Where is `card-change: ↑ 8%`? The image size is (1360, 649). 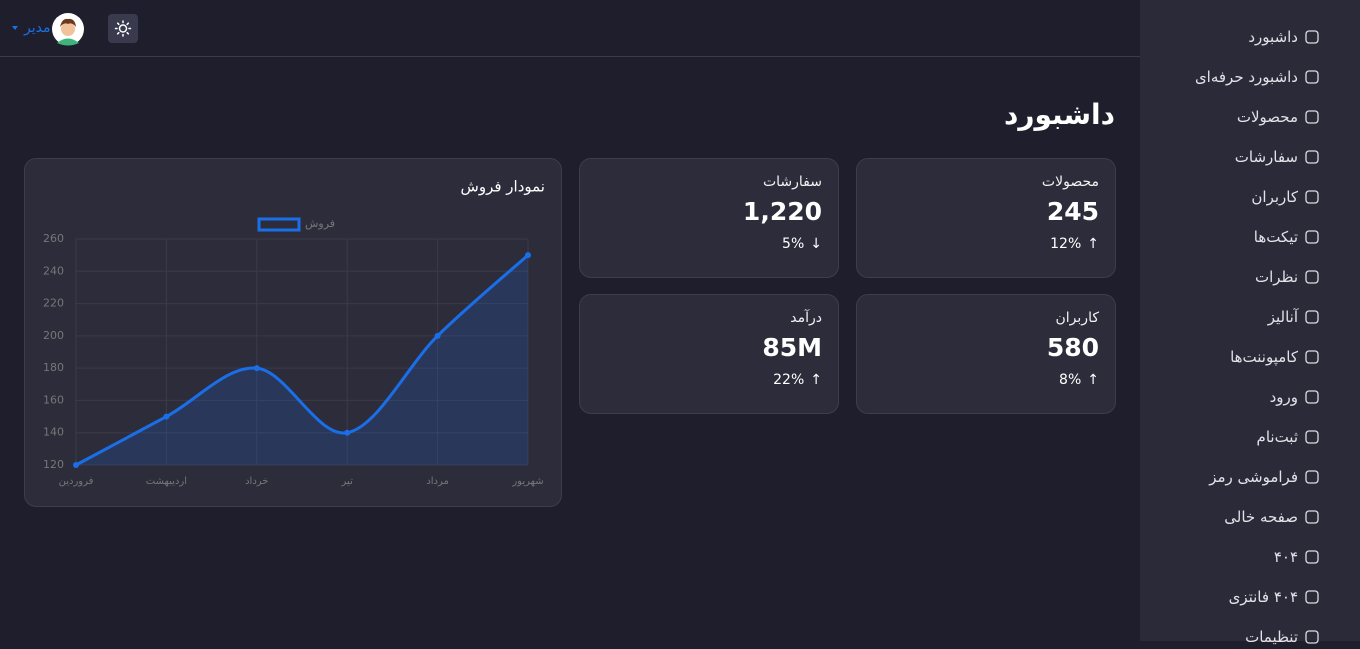 card-change: ↑ 8% is located at coordinates (1079, 380).